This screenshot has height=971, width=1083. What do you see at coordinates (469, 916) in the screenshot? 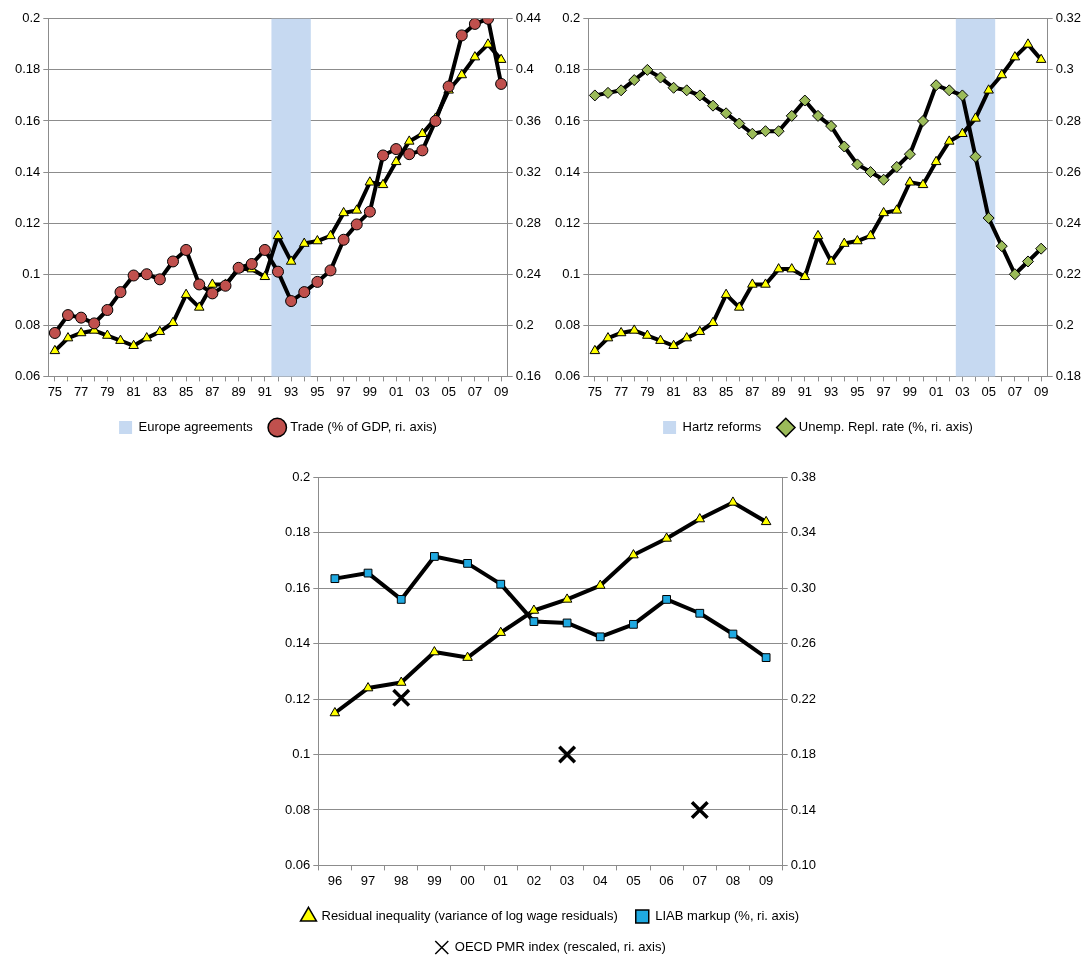
I see `legend-label: Residual inequality (variance of log wage residuals)` at bounding box center [469, 916].